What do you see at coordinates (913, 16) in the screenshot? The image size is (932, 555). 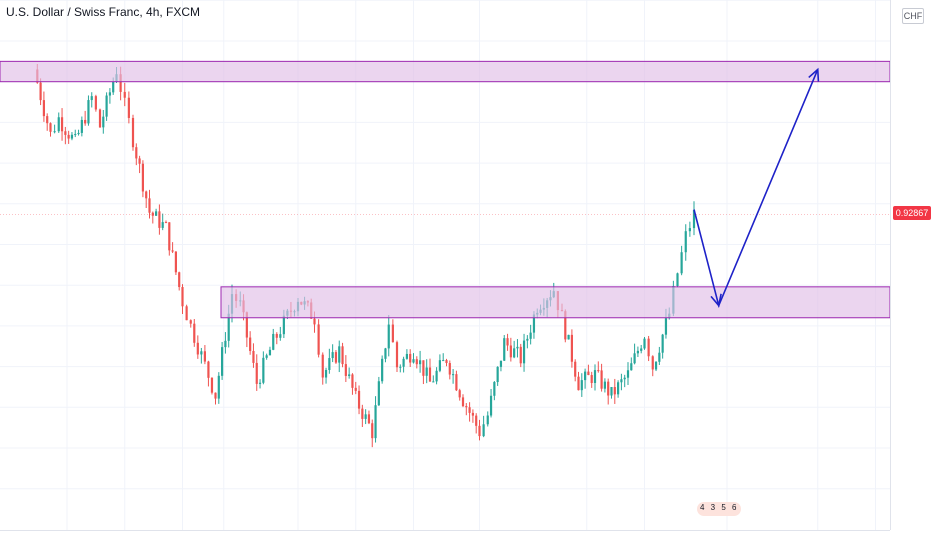 I see `currency-label: CHF` at bounding box center [913, 16].